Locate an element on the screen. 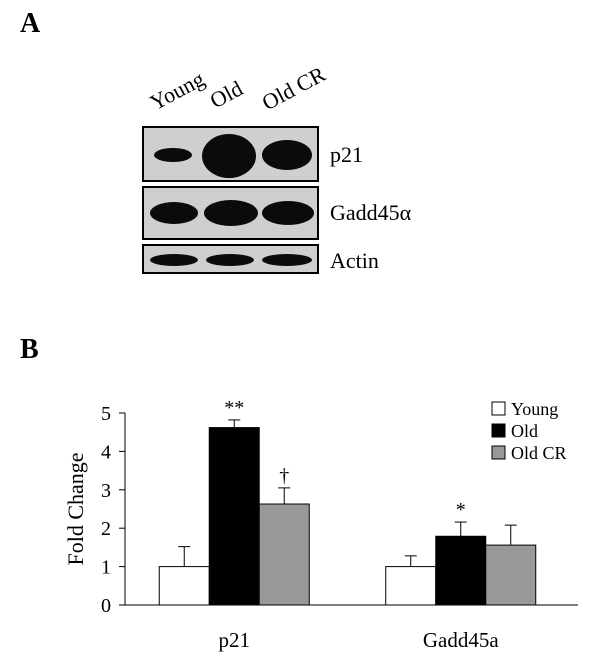 The height and width of the screenshot is (666, 600). band-p21-young is located at coordinates (173, 155).